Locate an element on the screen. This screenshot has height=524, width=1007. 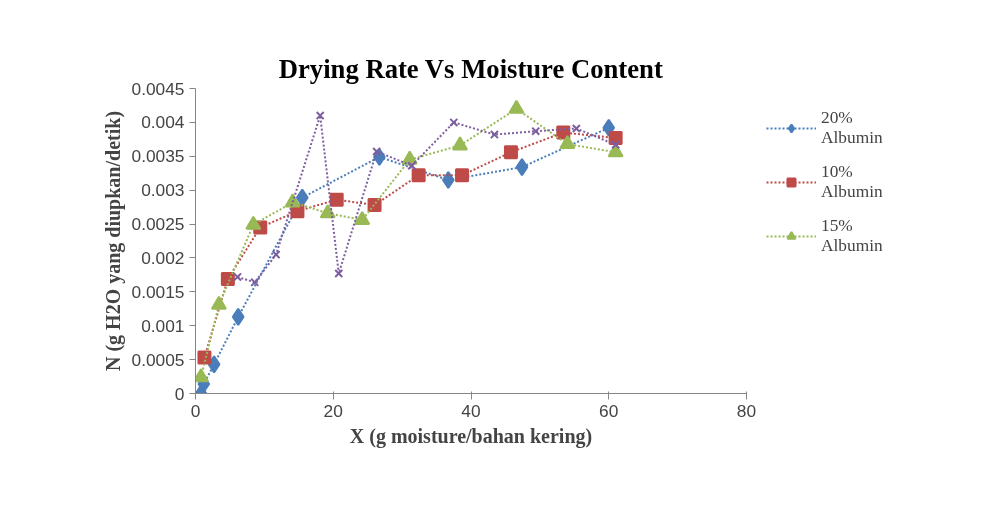
y-tick-label: 0.0035 is located at coordinates (158, 156).